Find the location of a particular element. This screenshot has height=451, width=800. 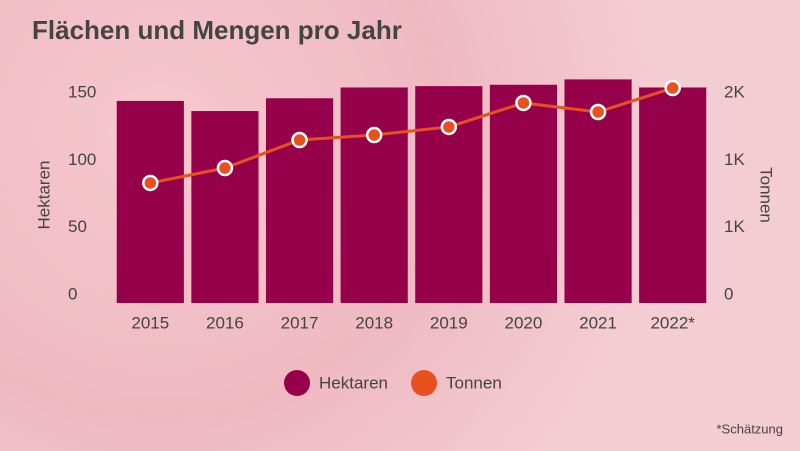

y-tick-label: 50 is located at coordinates (77, 226).